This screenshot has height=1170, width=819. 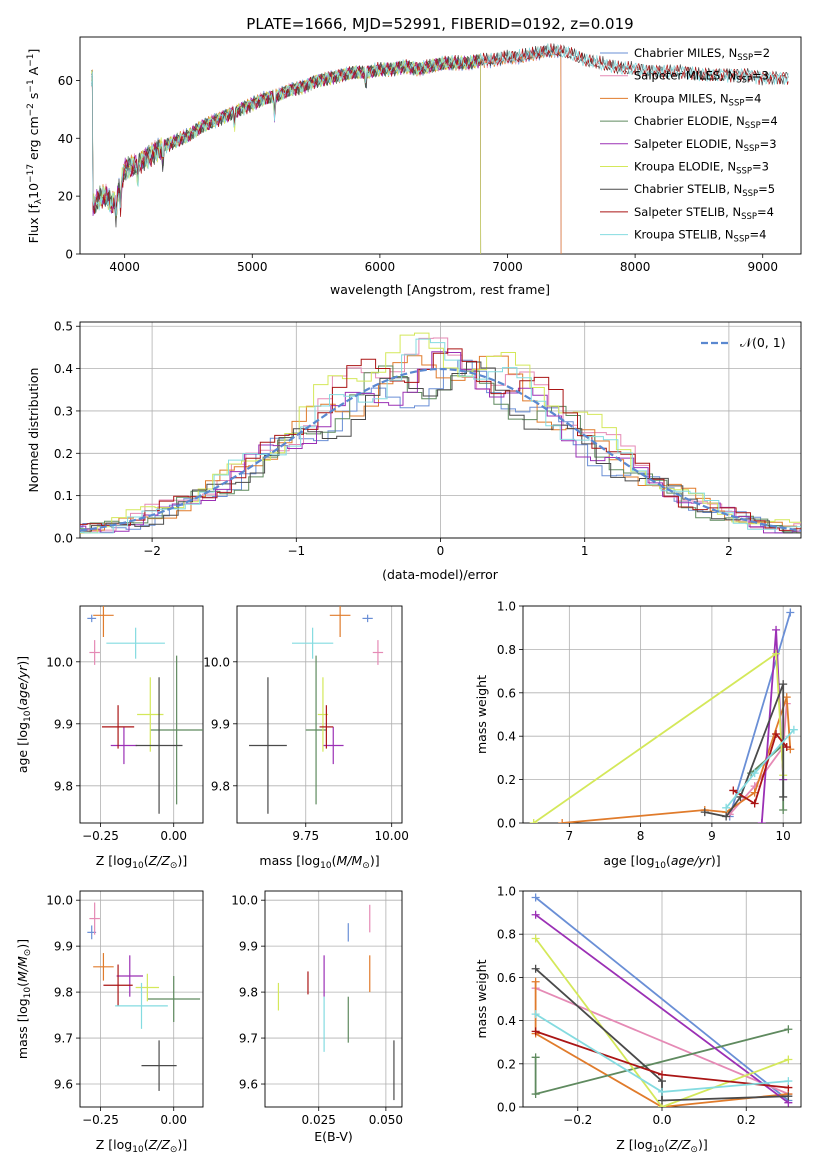 What do you see at coordinates (661, 1120) in the screenshot?
I see `x-tick-label: 0.0` at bounding box center [661, 1120].